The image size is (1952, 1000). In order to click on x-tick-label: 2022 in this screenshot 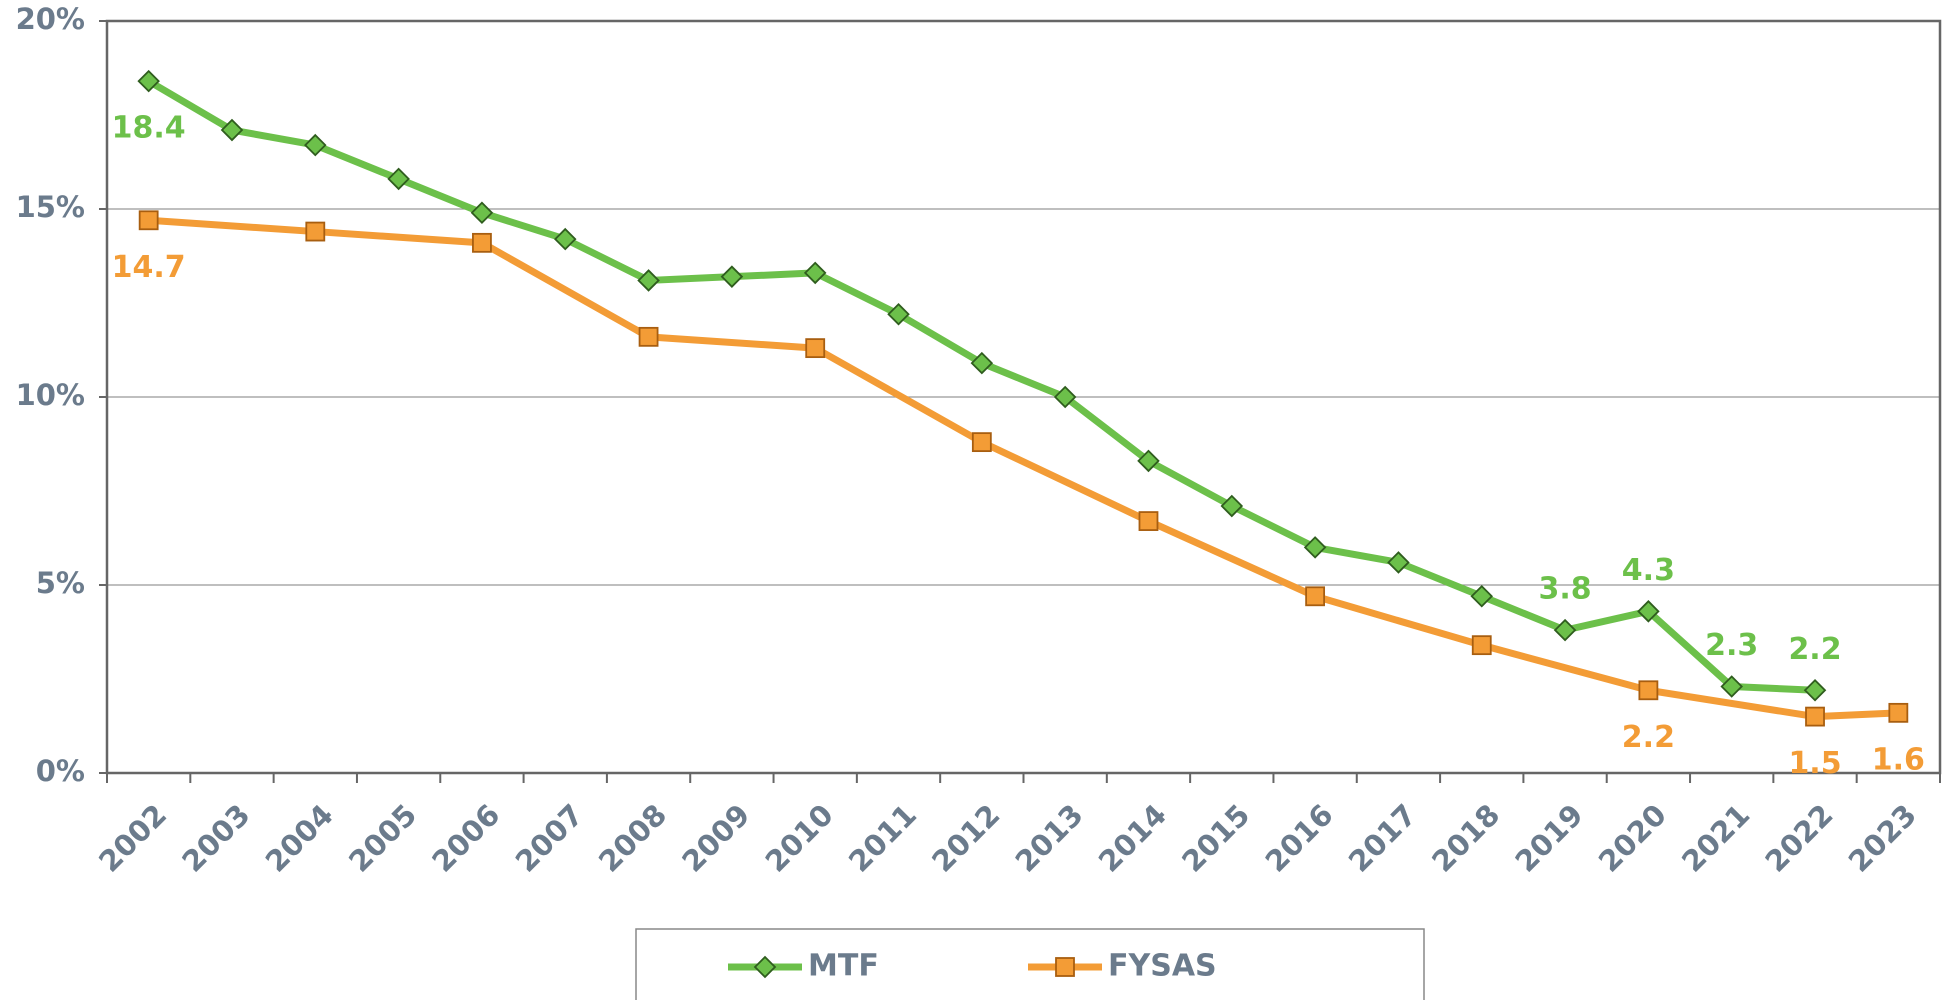, I will do `click(1799, 838)`.